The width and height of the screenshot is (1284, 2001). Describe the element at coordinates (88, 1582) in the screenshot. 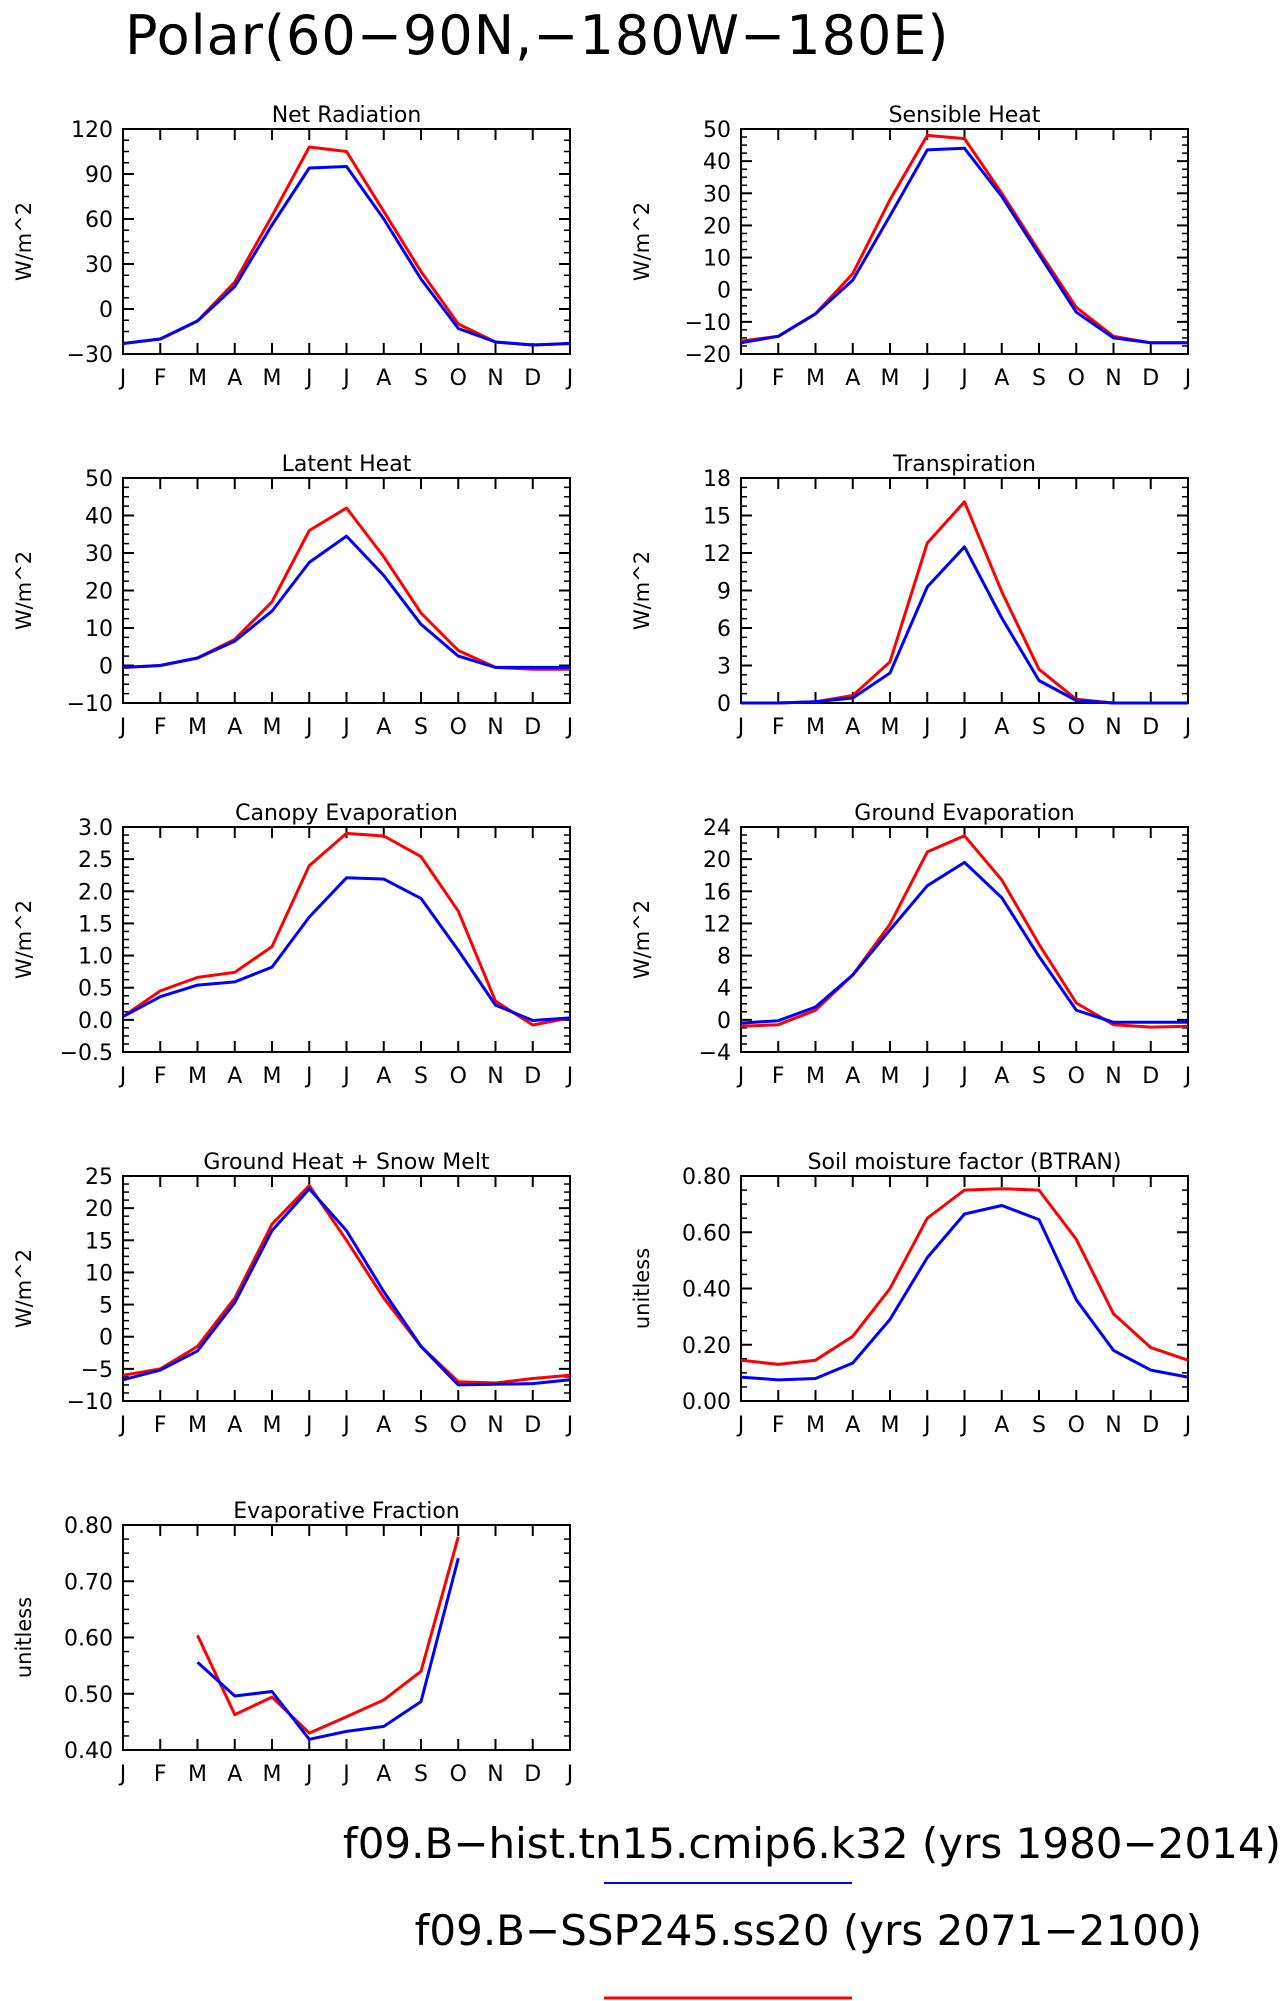

I see `y-tick-label: 0.70` at that location.